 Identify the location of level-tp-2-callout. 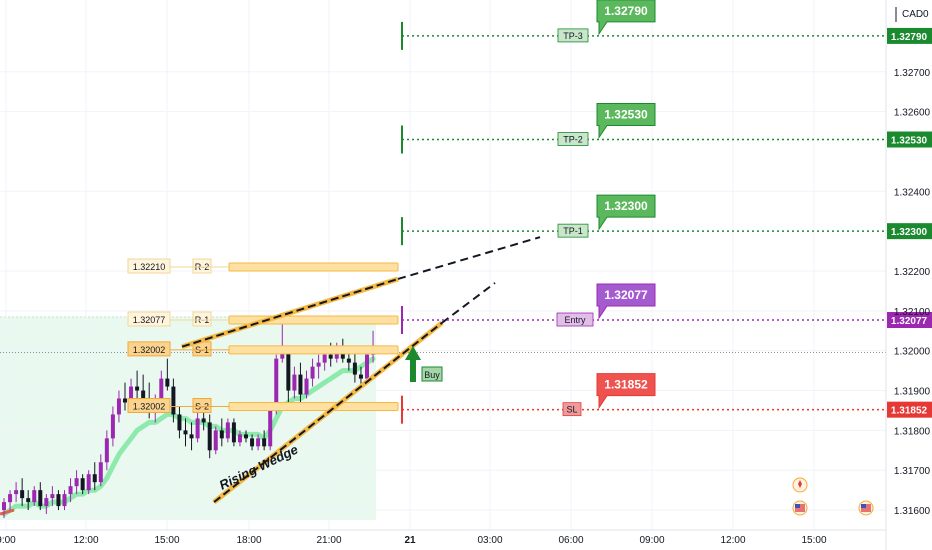
(626, 121).